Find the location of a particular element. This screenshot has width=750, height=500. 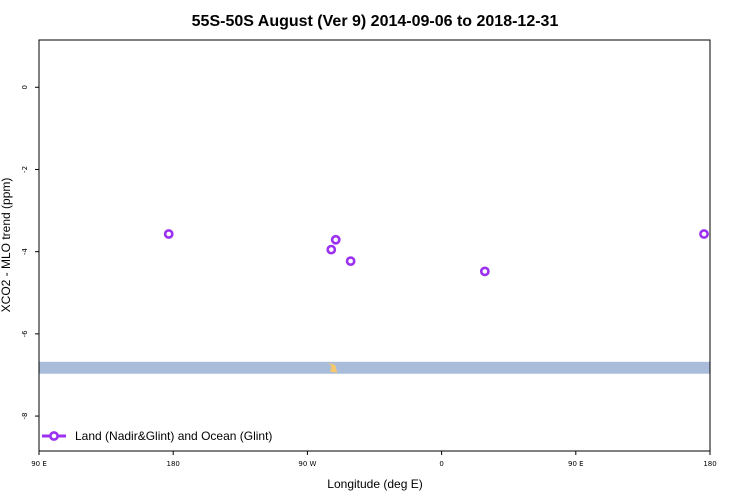

y-tick-label: -8 is located at coordinates (25, 416).